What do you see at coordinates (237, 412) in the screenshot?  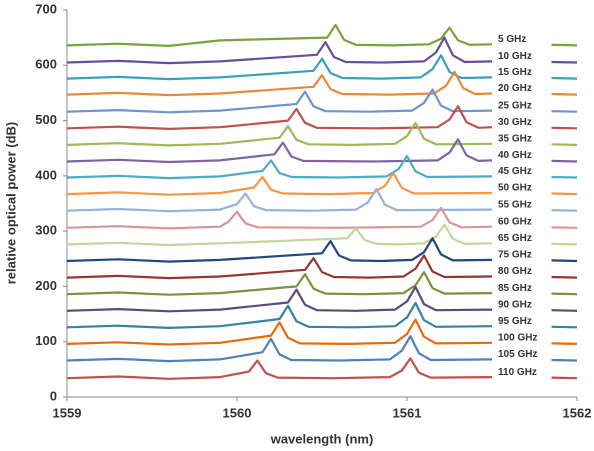 I see `x-tick-label: 1560` at bounding box center [237, 412].